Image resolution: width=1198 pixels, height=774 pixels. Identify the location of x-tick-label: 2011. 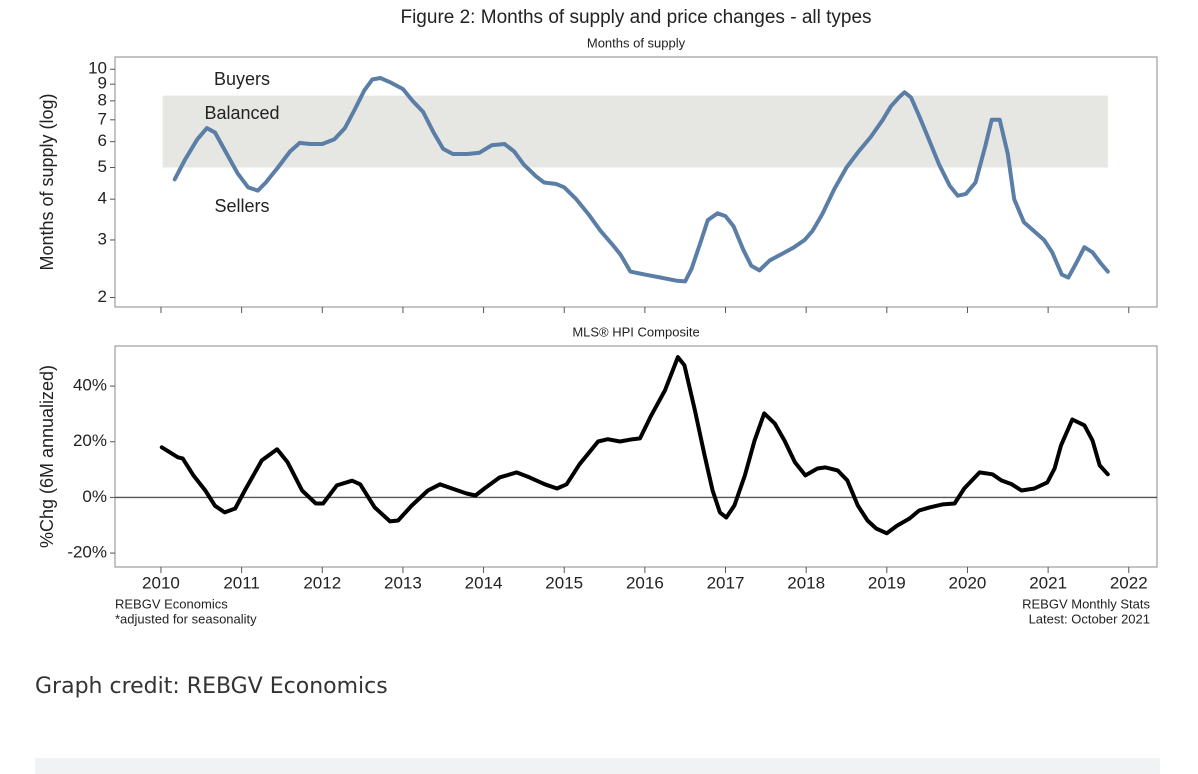
(241, 582).